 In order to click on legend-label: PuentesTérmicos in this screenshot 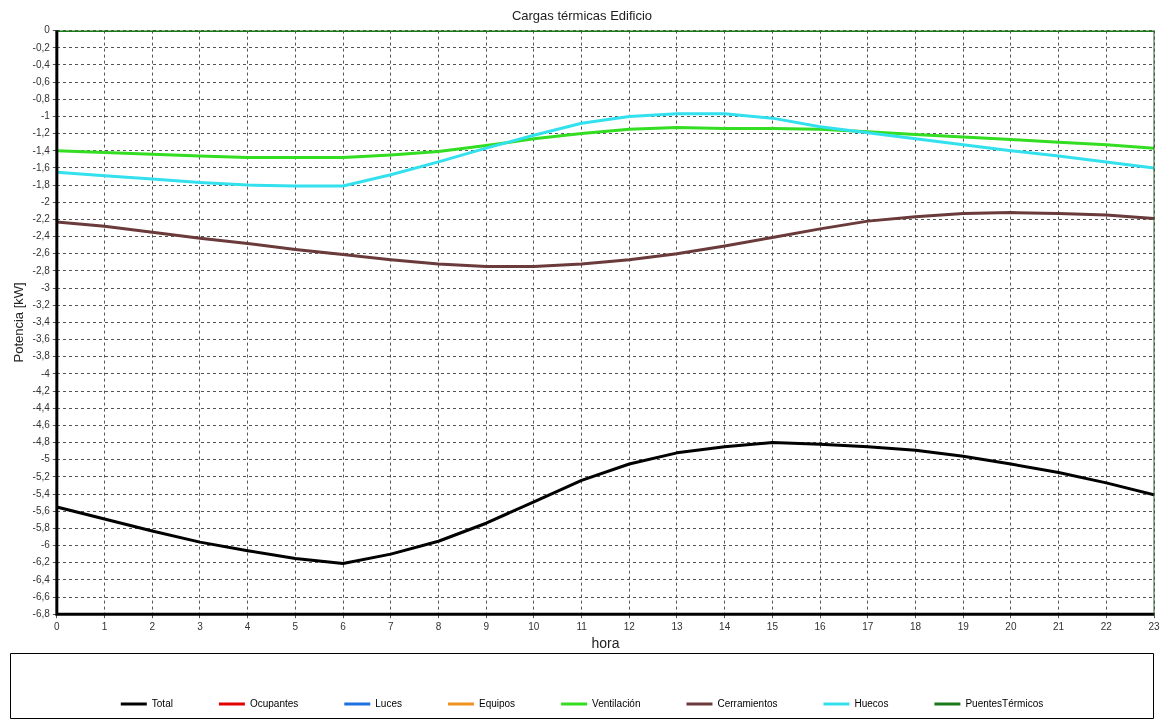, I will do `click(1004, 703)`.